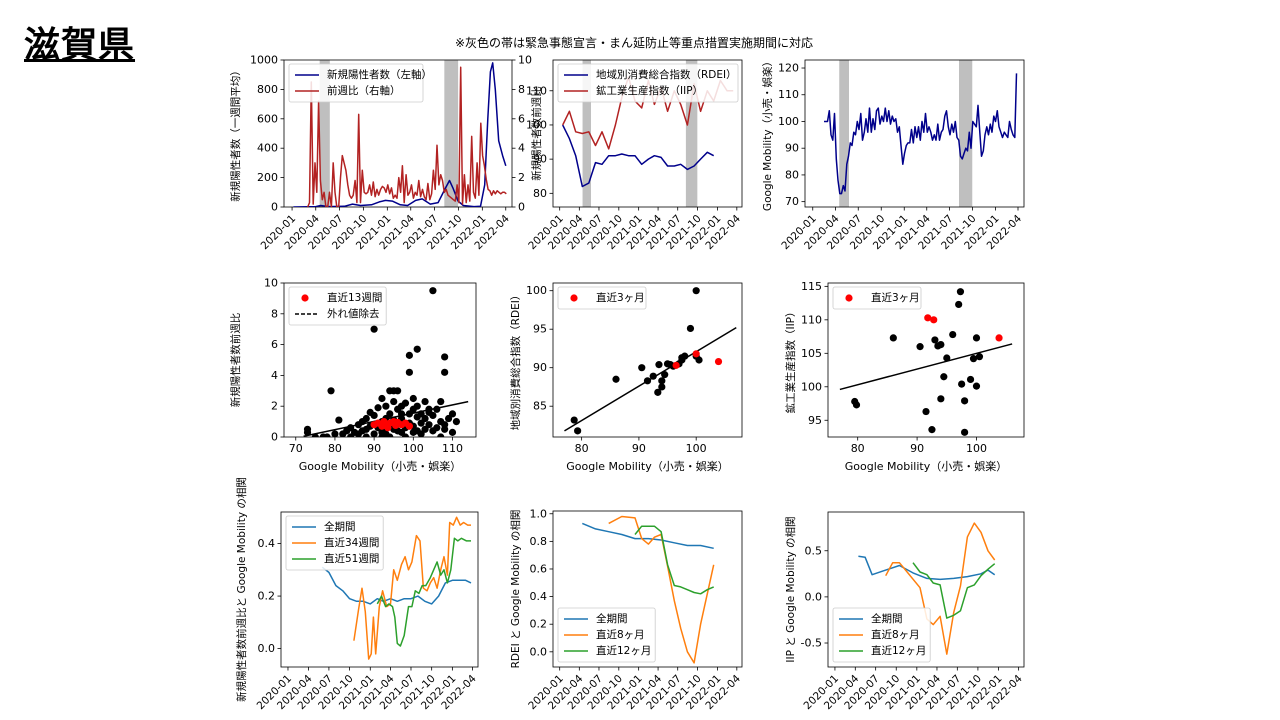  What do you see at coordinates (235, 360) in the screenshot?
I see `y-axis-label: 新規陽性者数前週比` at bounding box center [235, 360].